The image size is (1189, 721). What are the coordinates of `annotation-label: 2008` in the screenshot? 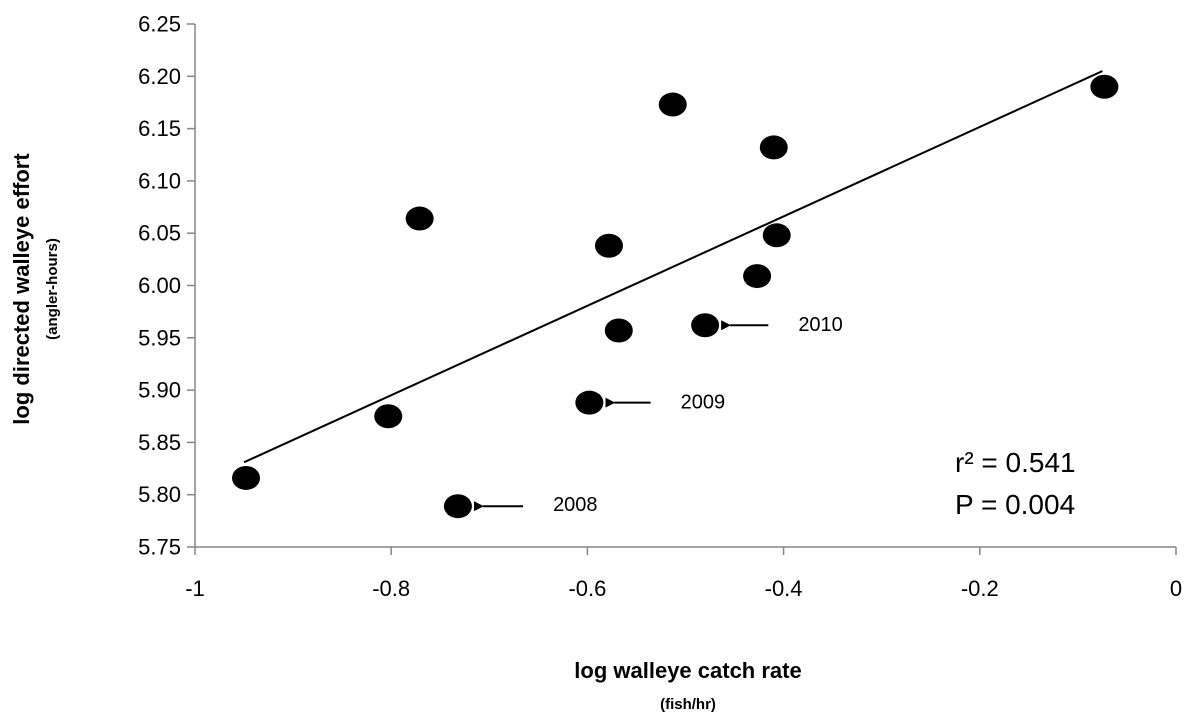 It's located at (575, 505).